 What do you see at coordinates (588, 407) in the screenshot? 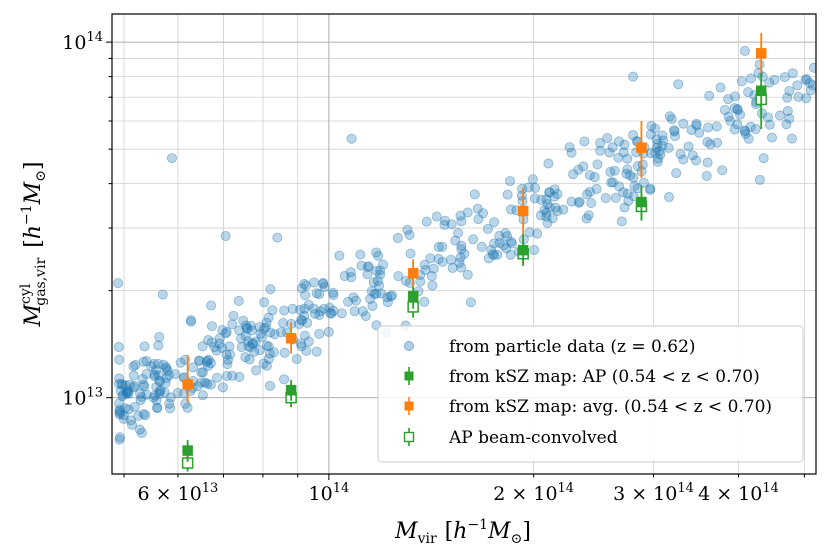
I see `legend-entry-avg: from kSZ map: avg. (0.54 < z < 0.70)` at bounding box center [588, 407].